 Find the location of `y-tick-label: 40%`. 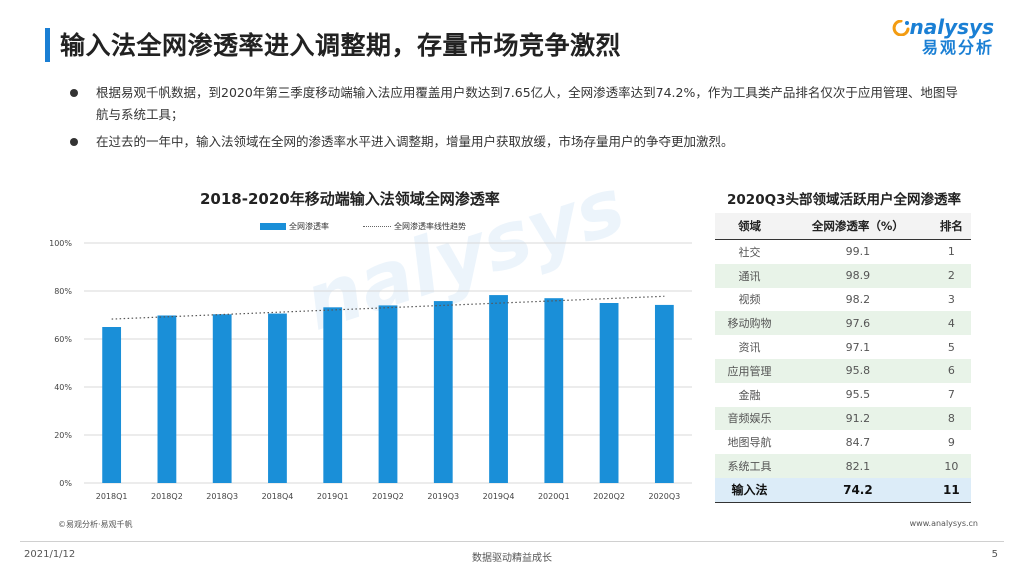

y-tick-label: 40% is located at coordinates (63, 387).